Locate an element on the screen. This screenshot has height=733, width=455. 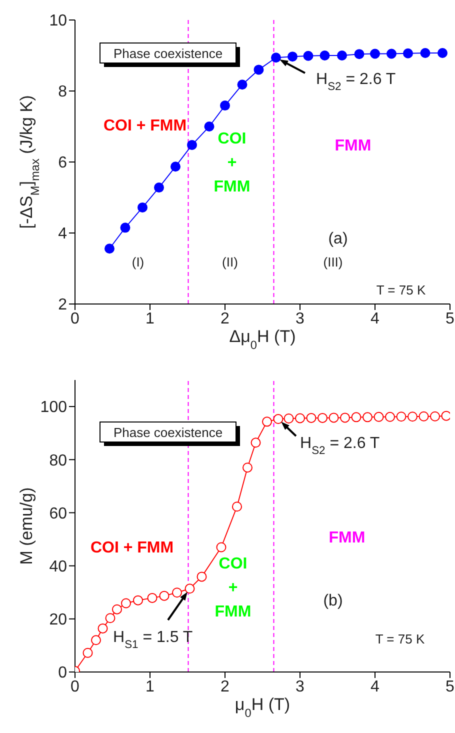
y-tick-label: 2 is located at coordinates (63, 305).